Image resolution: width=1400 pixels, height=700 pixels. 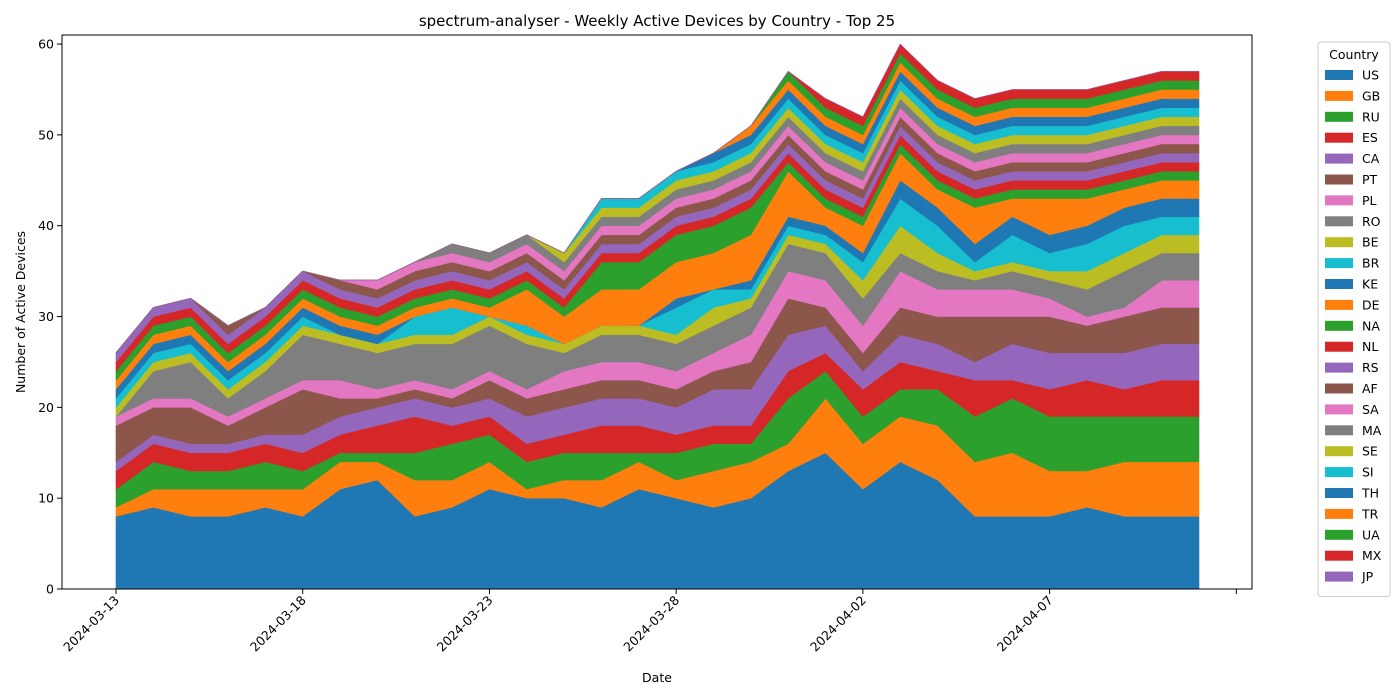 What do you see at coordinates (1339, 472) in the screenshot?
I see `legend-swatch-si` at bounding box center [1339, 472].